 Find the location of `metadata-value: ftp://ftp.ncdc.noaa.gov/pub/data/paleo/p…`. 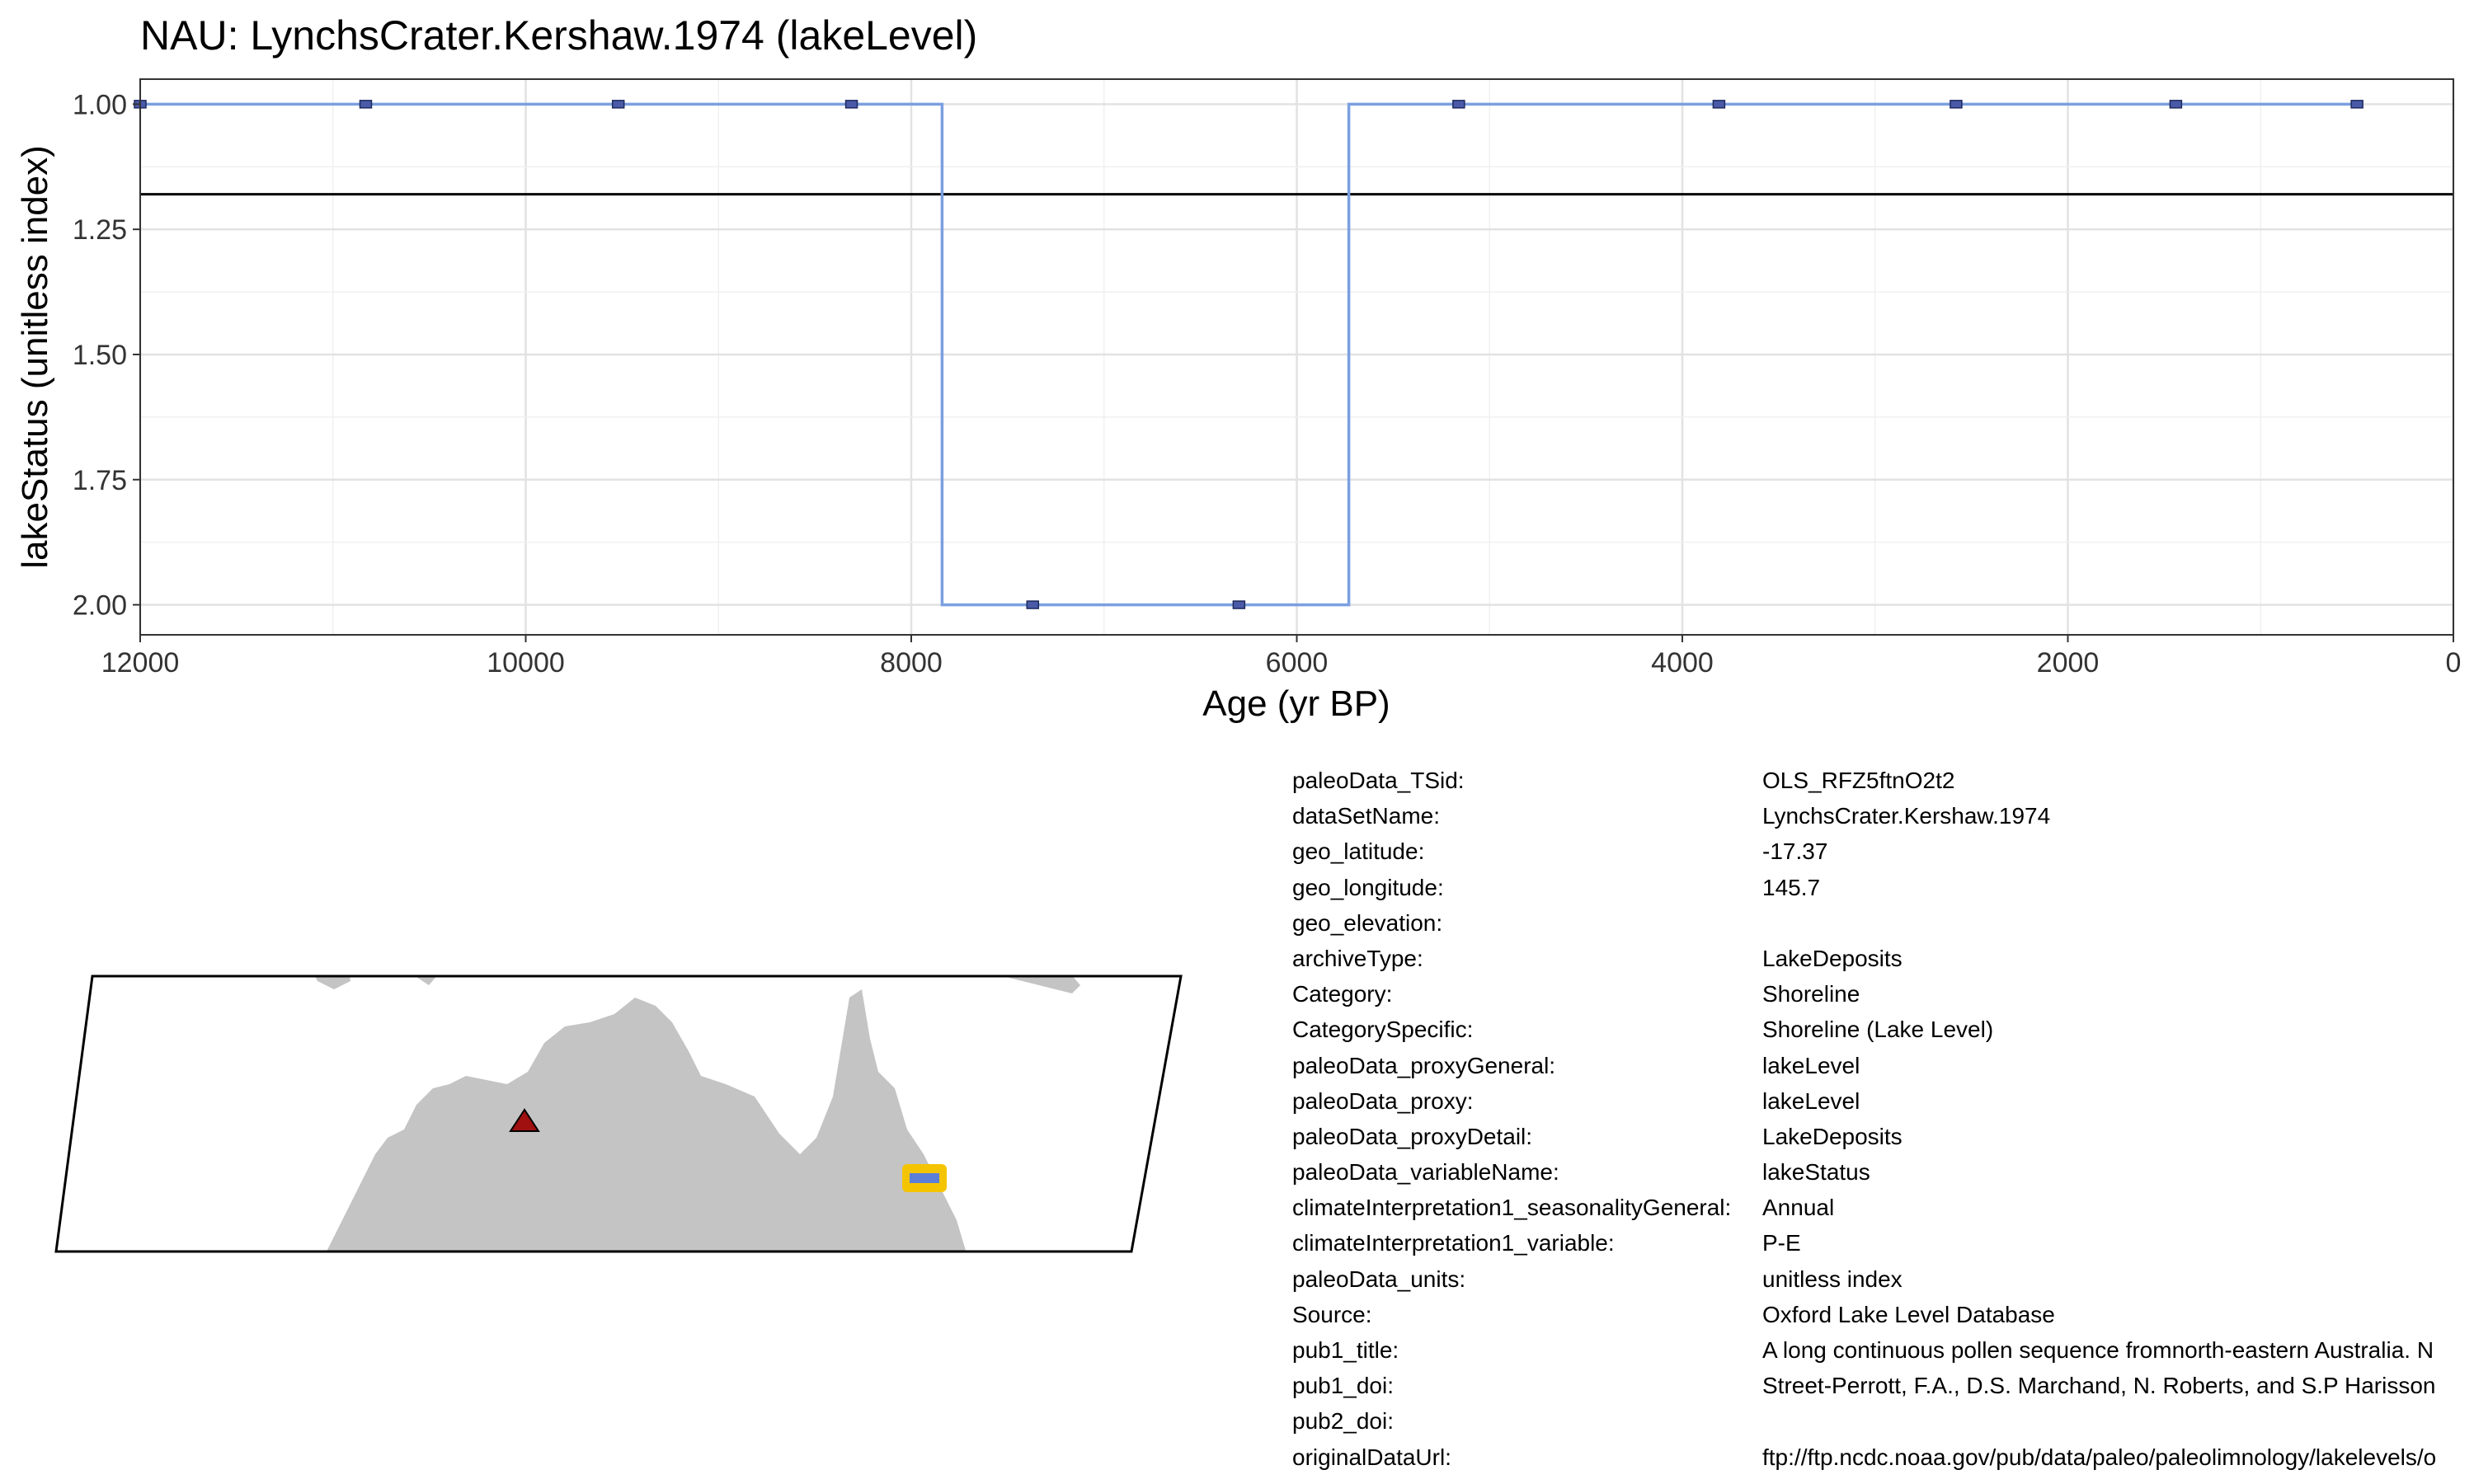

metadata-value: ftp://ftp.ncdc.noaa.gov/pub/data/paleo/p… is located at coordinates (2099, 1457).